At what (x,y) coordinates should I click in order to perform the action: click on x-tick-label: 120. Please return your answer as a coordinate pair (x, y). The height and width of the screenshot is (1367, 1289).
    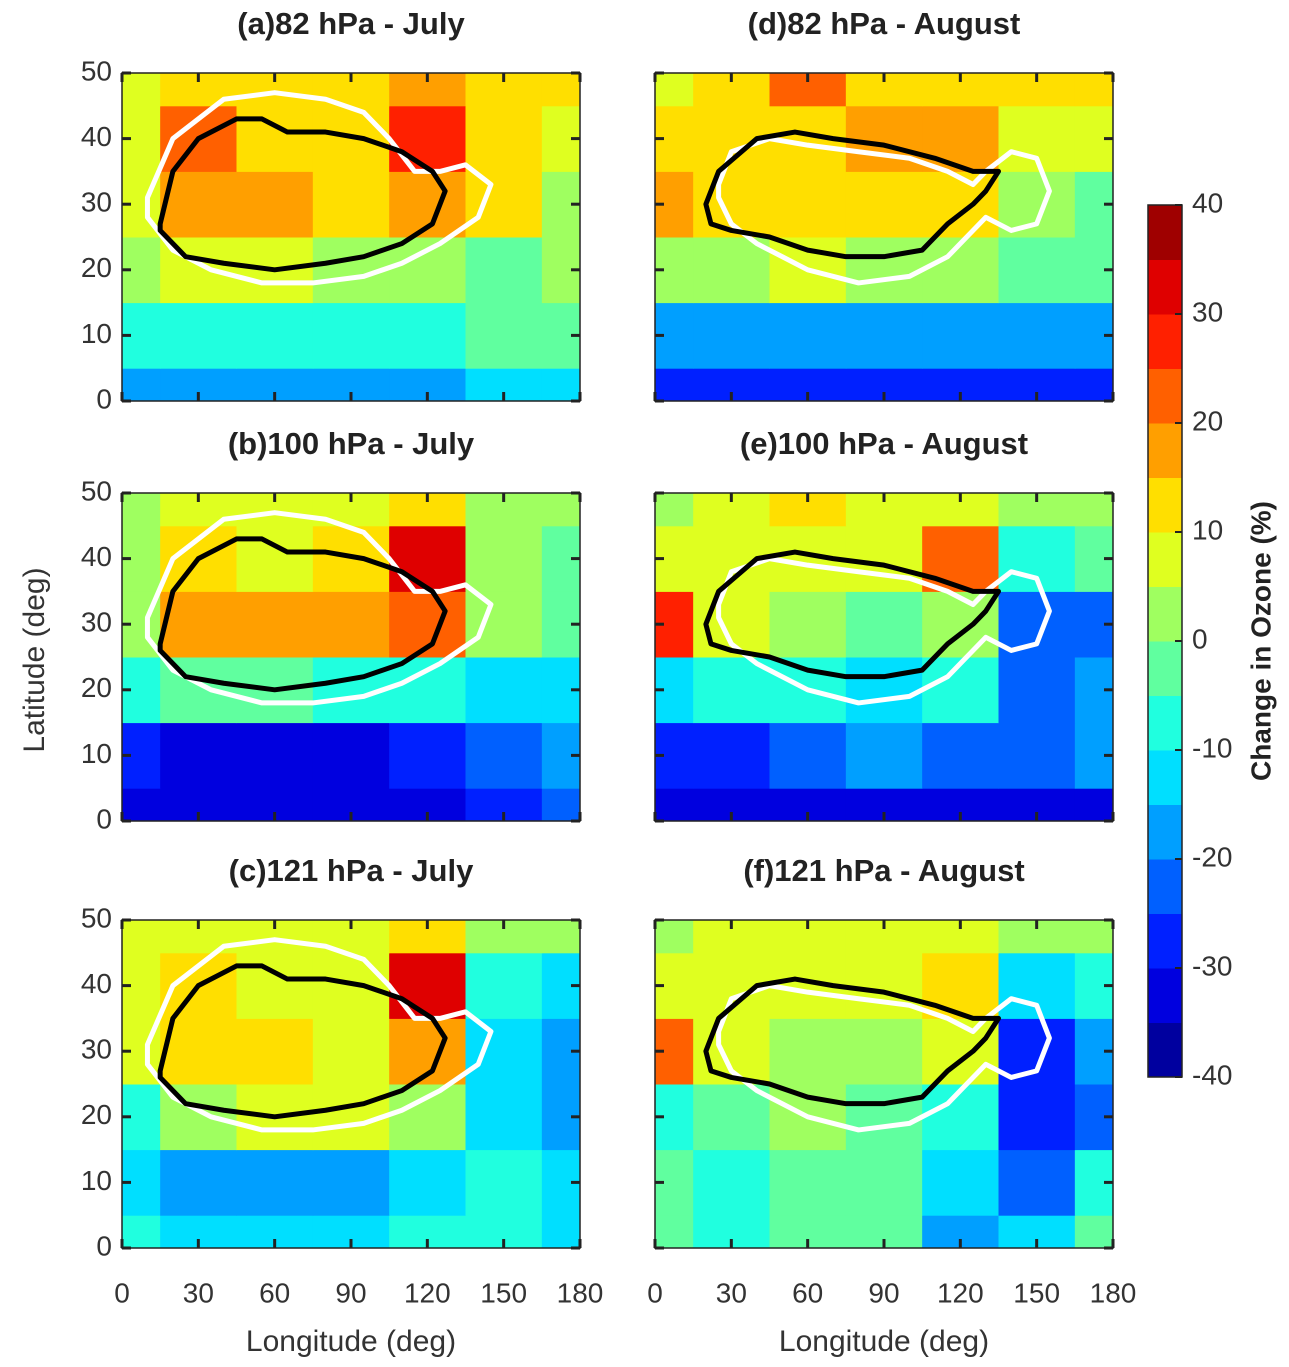
    Looking at the image, I should click on (960, 1292).